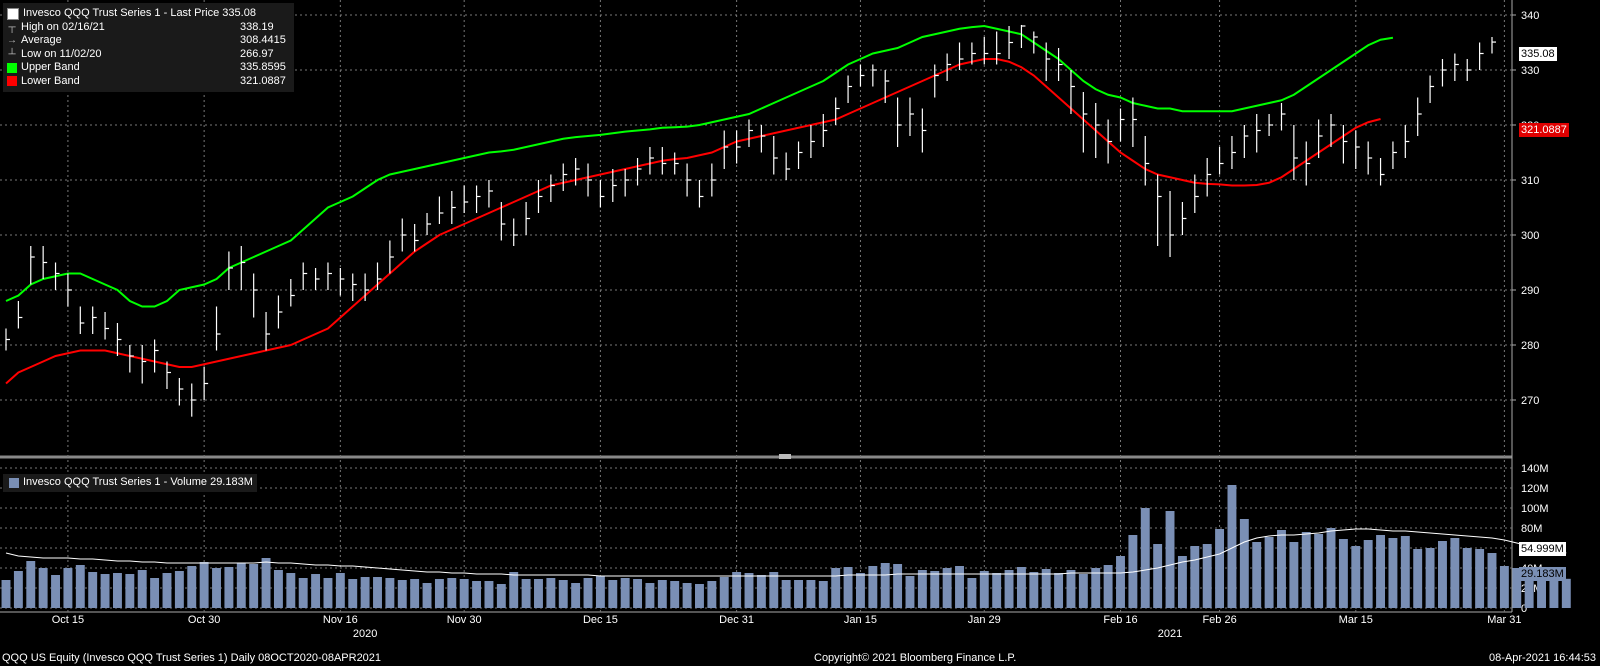  What do you see at coordinates (68, 620) in the screenshot?
I see `x-tick-label: Oct 15` at bounding box center [68, 620].